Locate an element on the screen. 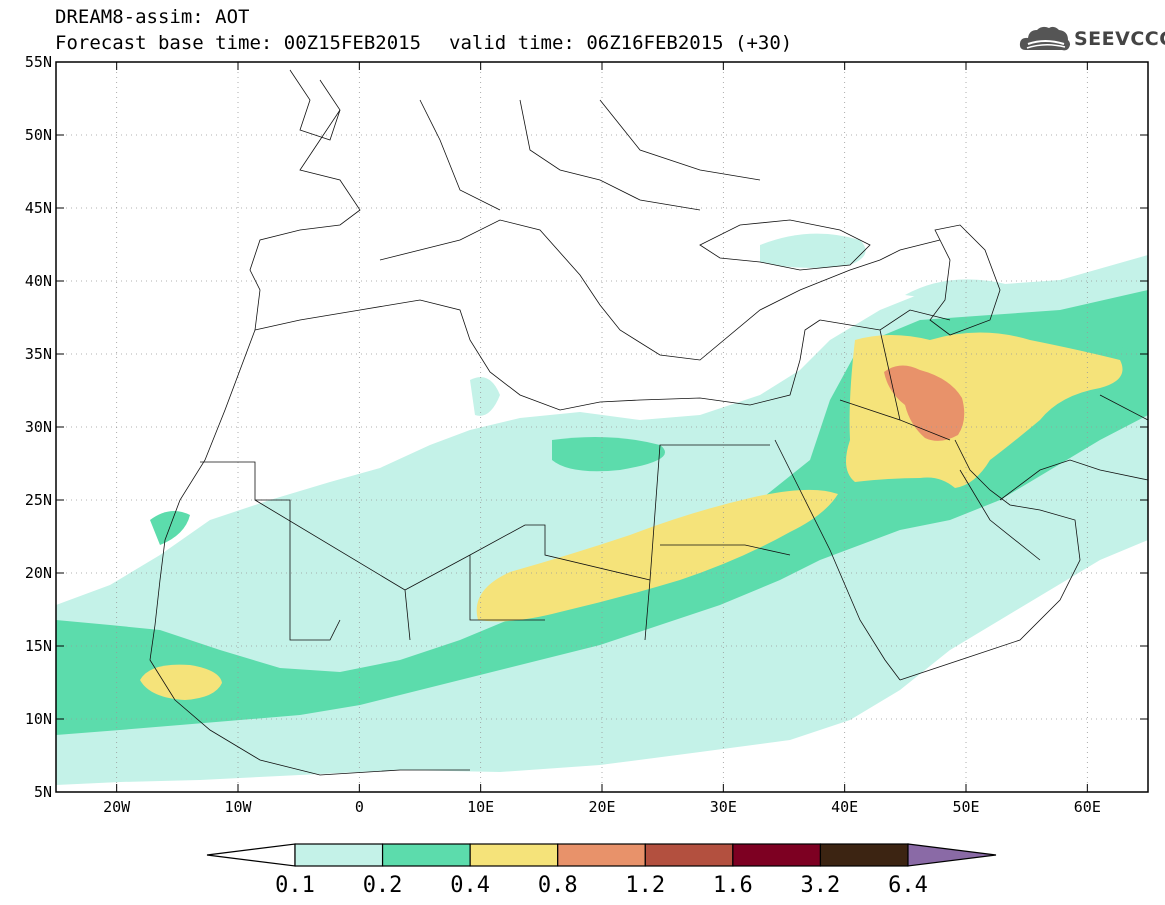 The image size is (1165, 905). coast-gulf-oman is located at coordinates (1123, 407).